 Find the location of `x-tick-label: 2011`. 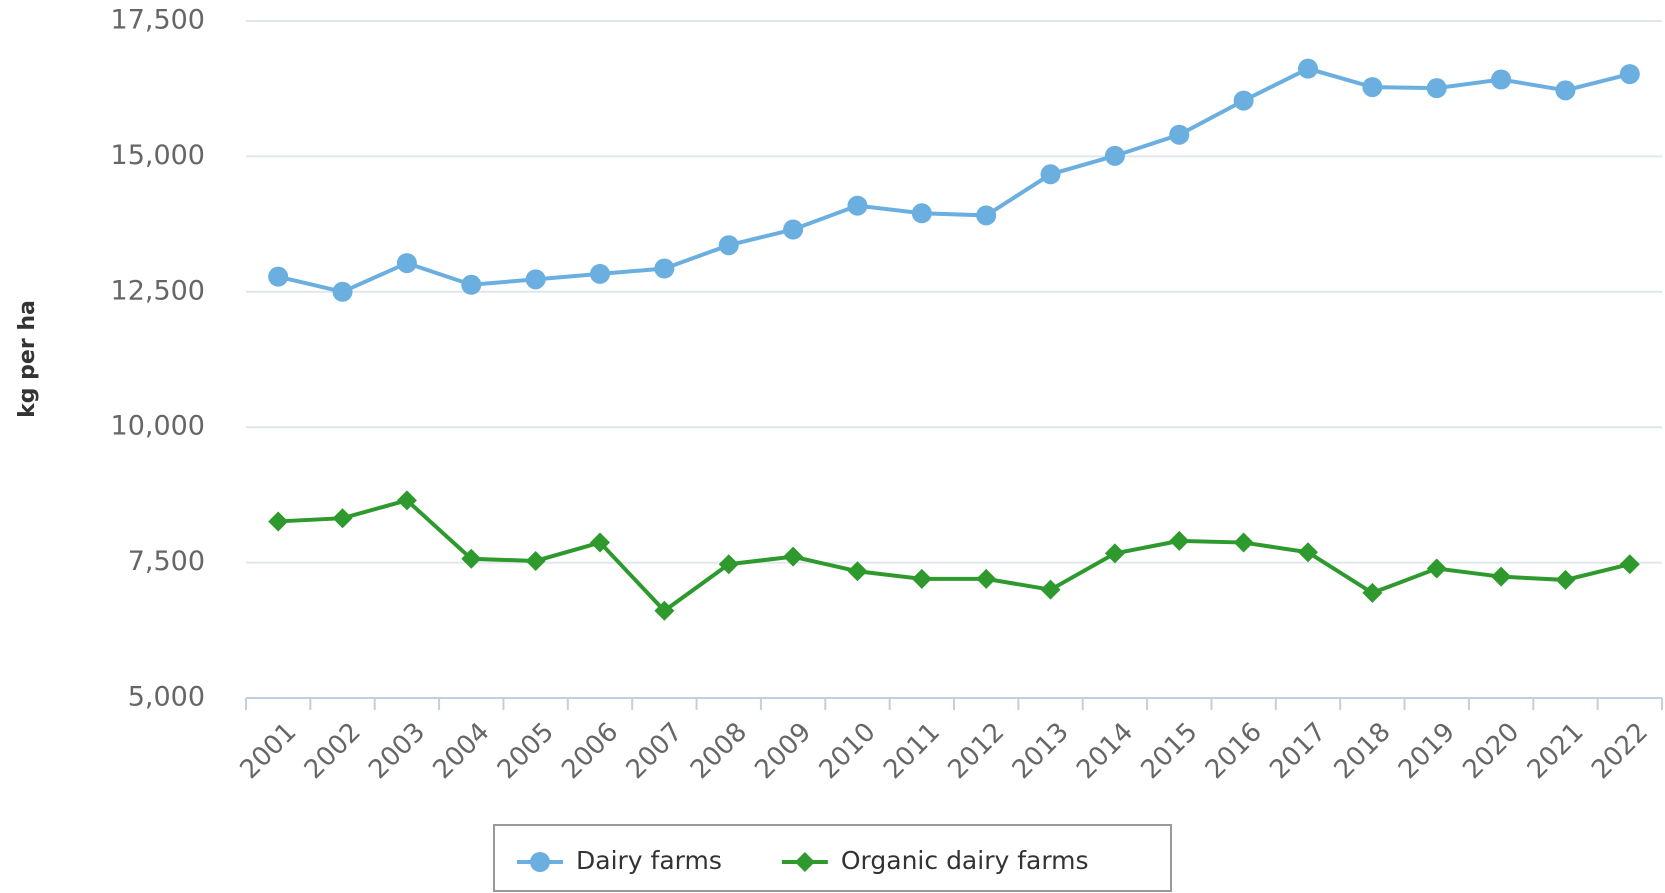

x-tick-label: 2011 is located at coordinates (912, 751).